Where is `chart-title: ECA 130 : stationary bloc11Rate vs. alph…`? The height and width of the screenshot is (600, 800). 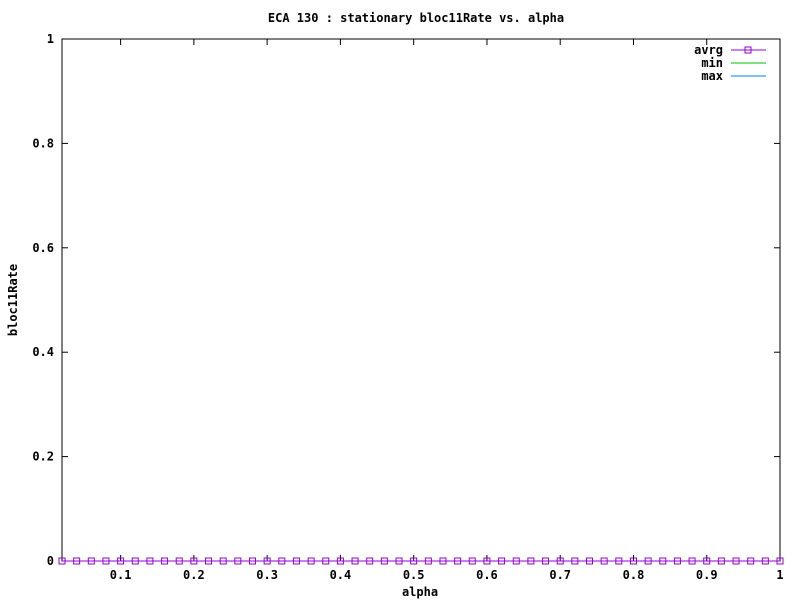 chart-title: ECA 130 : stationary bloc11Rate vs. alph… is located at coordinates (416, 18).